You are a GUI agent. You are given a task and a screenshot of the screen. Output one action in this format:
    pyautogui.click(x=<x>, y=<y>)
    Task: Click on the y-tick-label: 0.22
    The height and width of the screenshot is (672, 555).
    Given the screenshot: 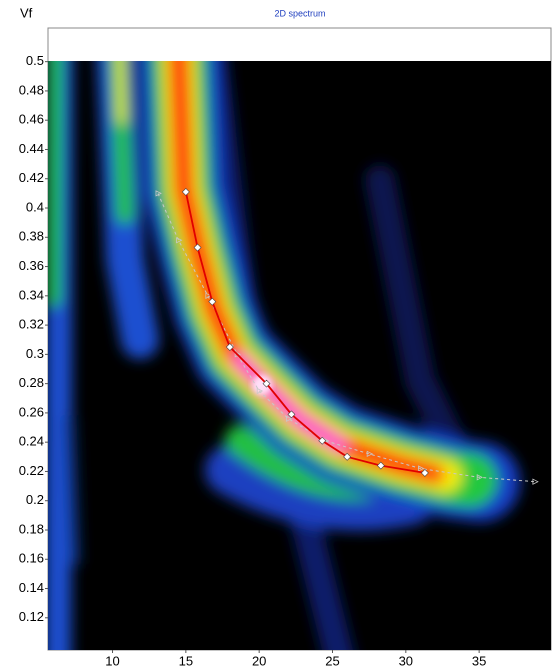 What is the action you would take?
    pyautogui.click(x=31, y=470)
    